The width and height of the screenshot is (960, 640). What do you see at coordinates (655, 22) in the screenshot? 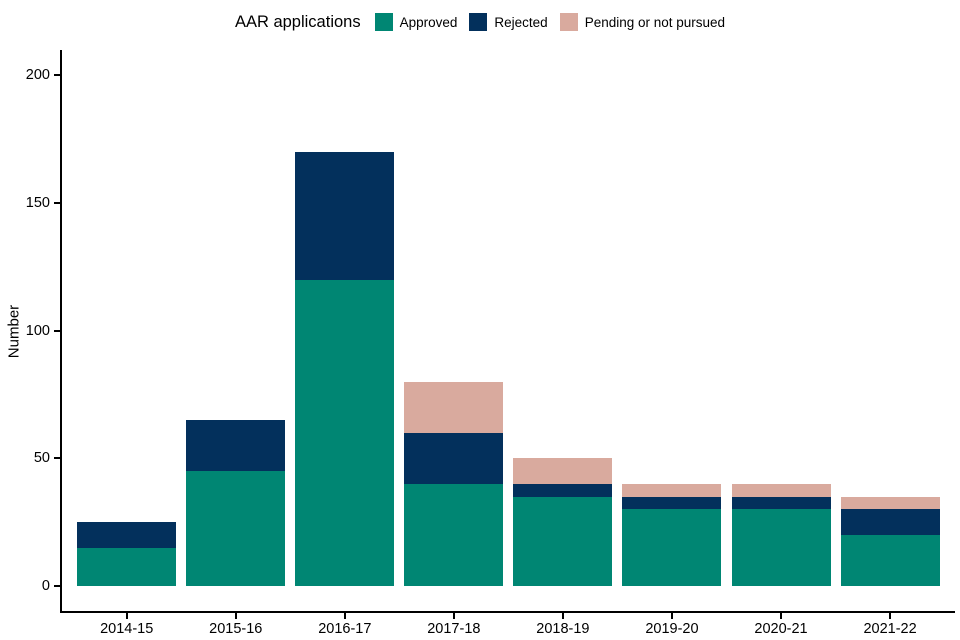
I see `legend-label: Pending or not pursued` at bounding box center [655, 22].